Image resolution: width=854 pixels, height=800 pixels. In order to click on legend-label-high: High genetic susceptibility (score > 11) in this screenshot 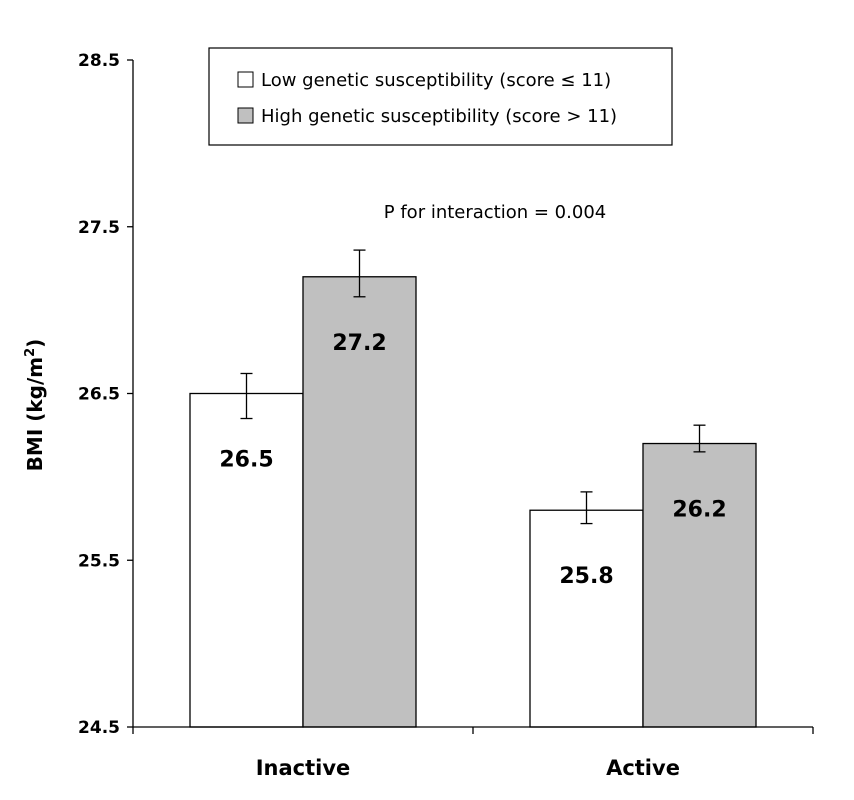, I will do `click(439, 116)`.